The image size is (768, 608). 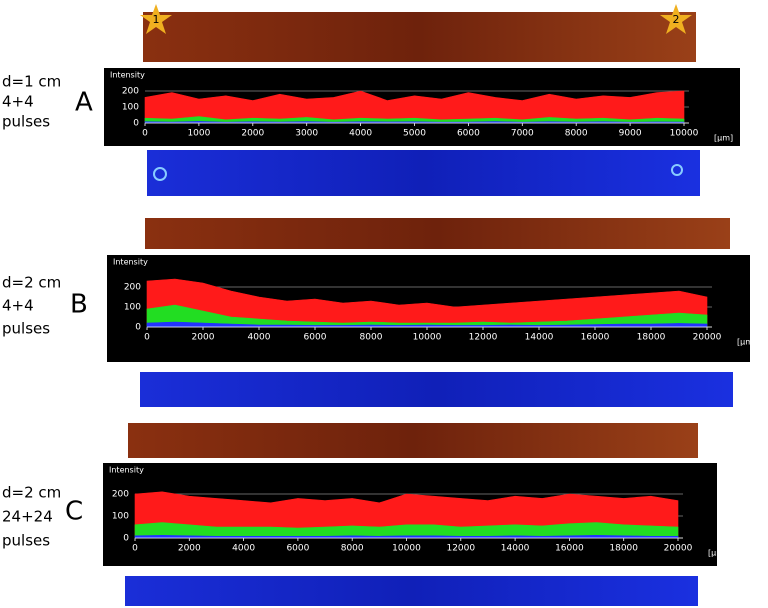 I want to click on star-label: 2, so click(x=676, y=19).